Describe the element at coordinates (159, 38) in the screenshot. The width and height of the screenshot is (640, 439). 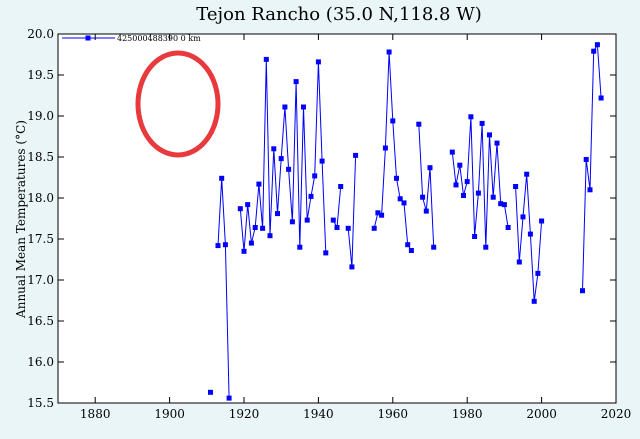
I see `legend-label: 425000488390 0 km` at that location.